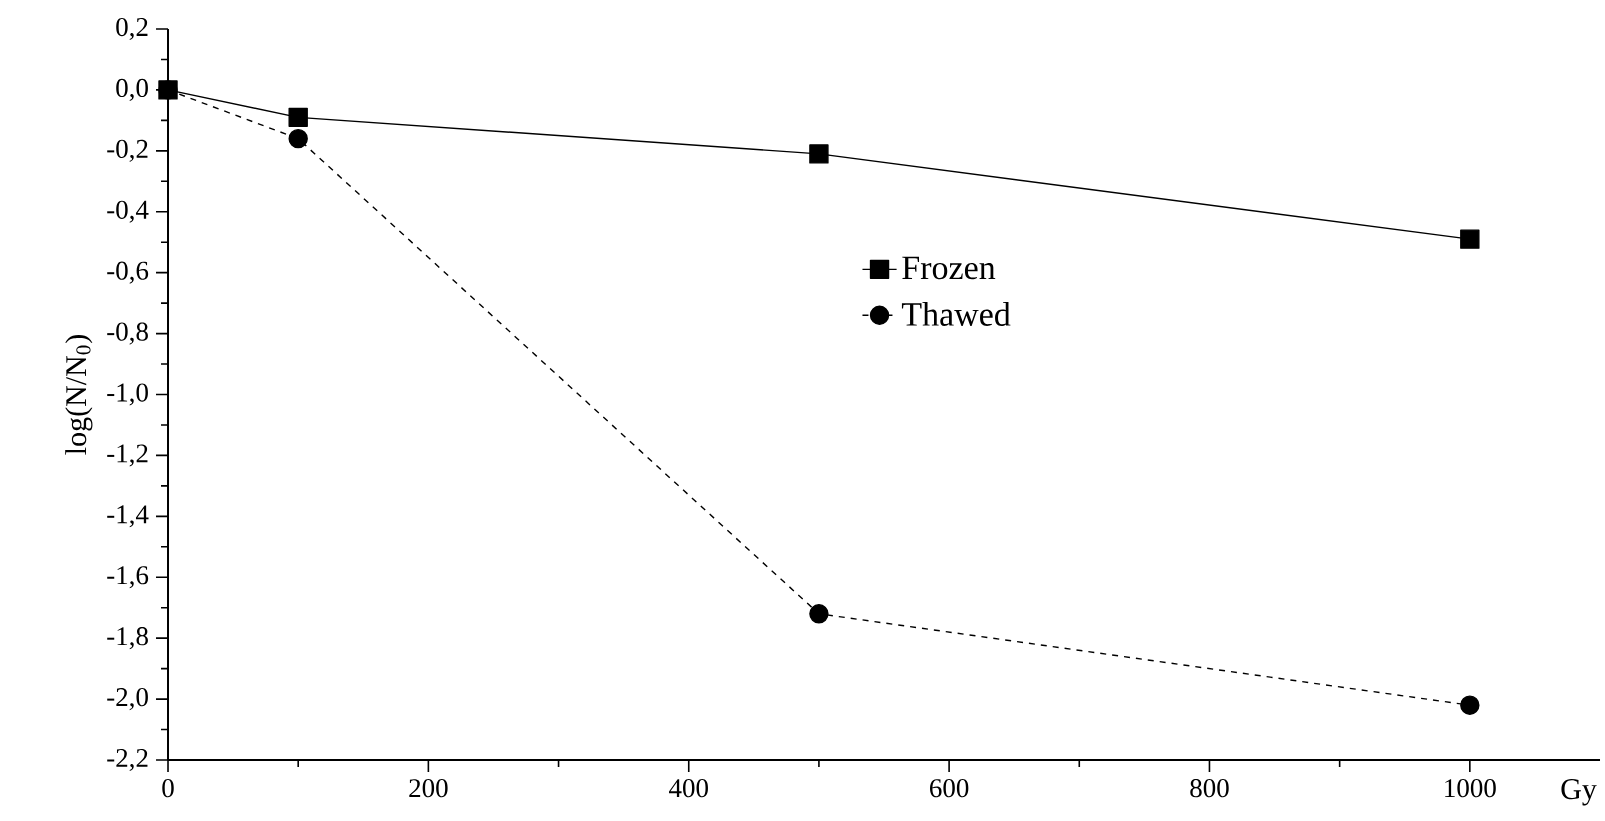 The width and height of the screenshot is (1605, 821). I want to click on x-tick-label: 1000, so click(1470, 788).